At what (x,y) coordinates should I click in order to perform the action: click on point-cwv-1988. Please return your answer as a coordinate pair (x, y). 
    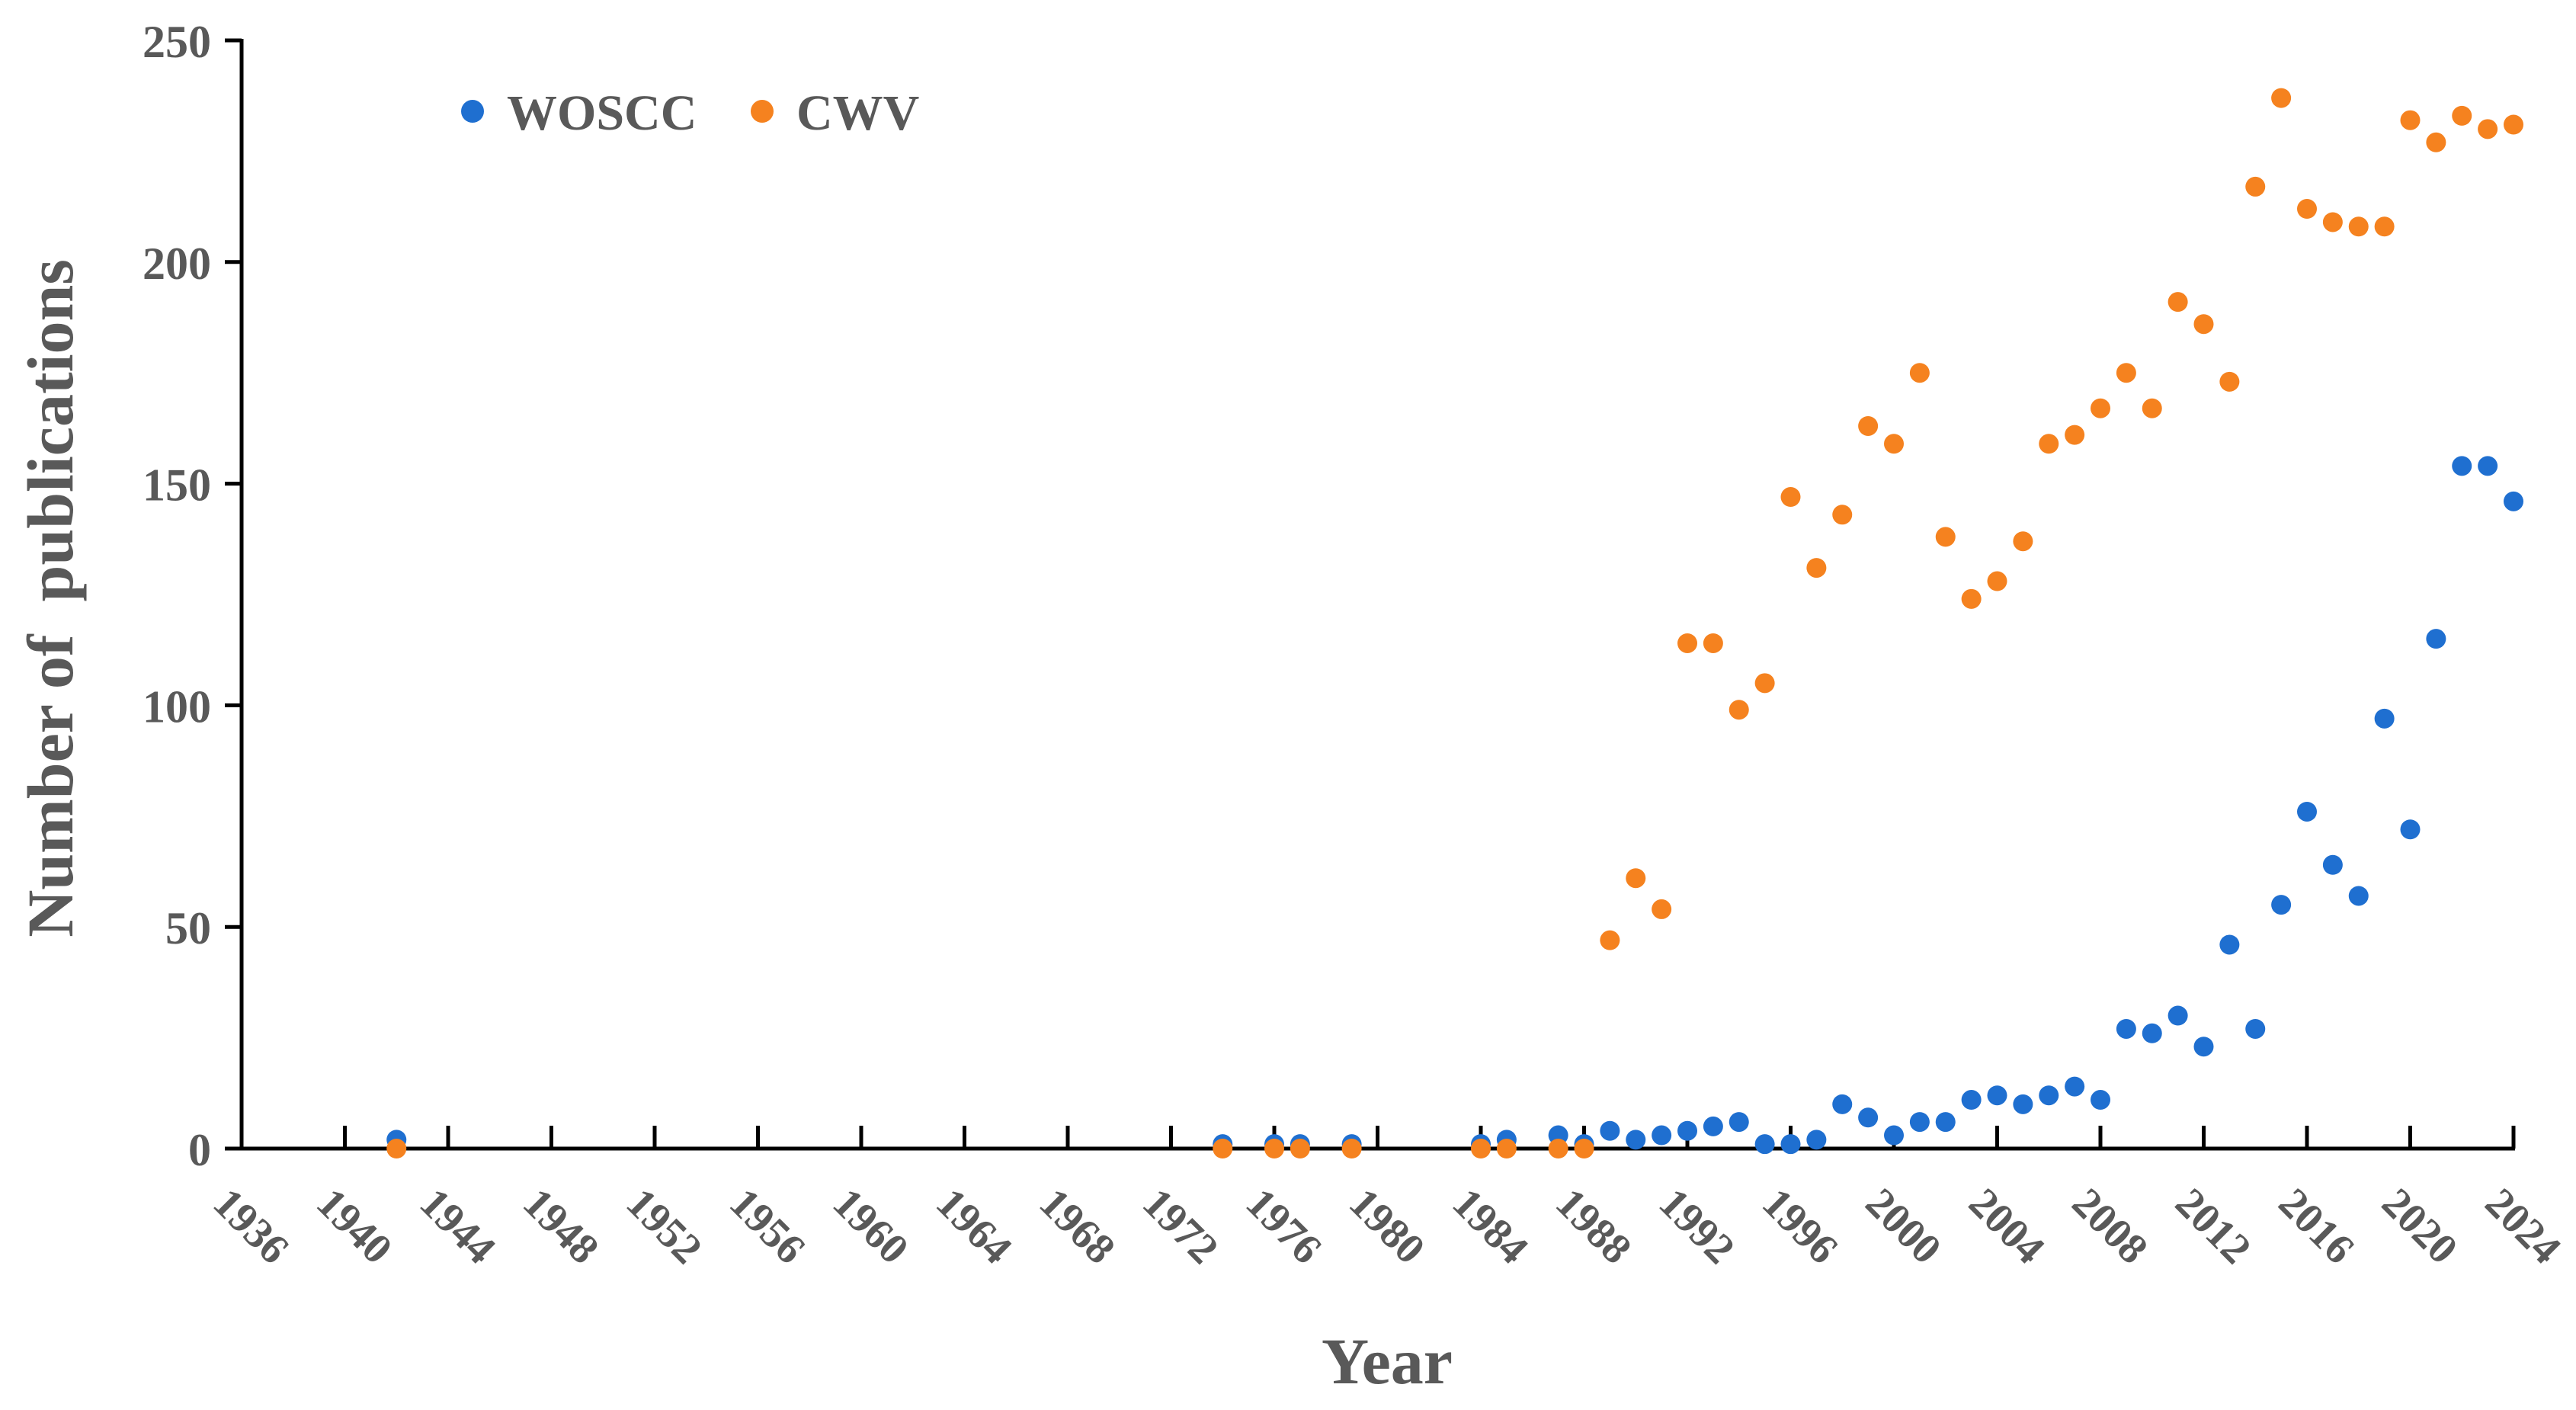
    Looking at the image, I should click on (1584, 1148).